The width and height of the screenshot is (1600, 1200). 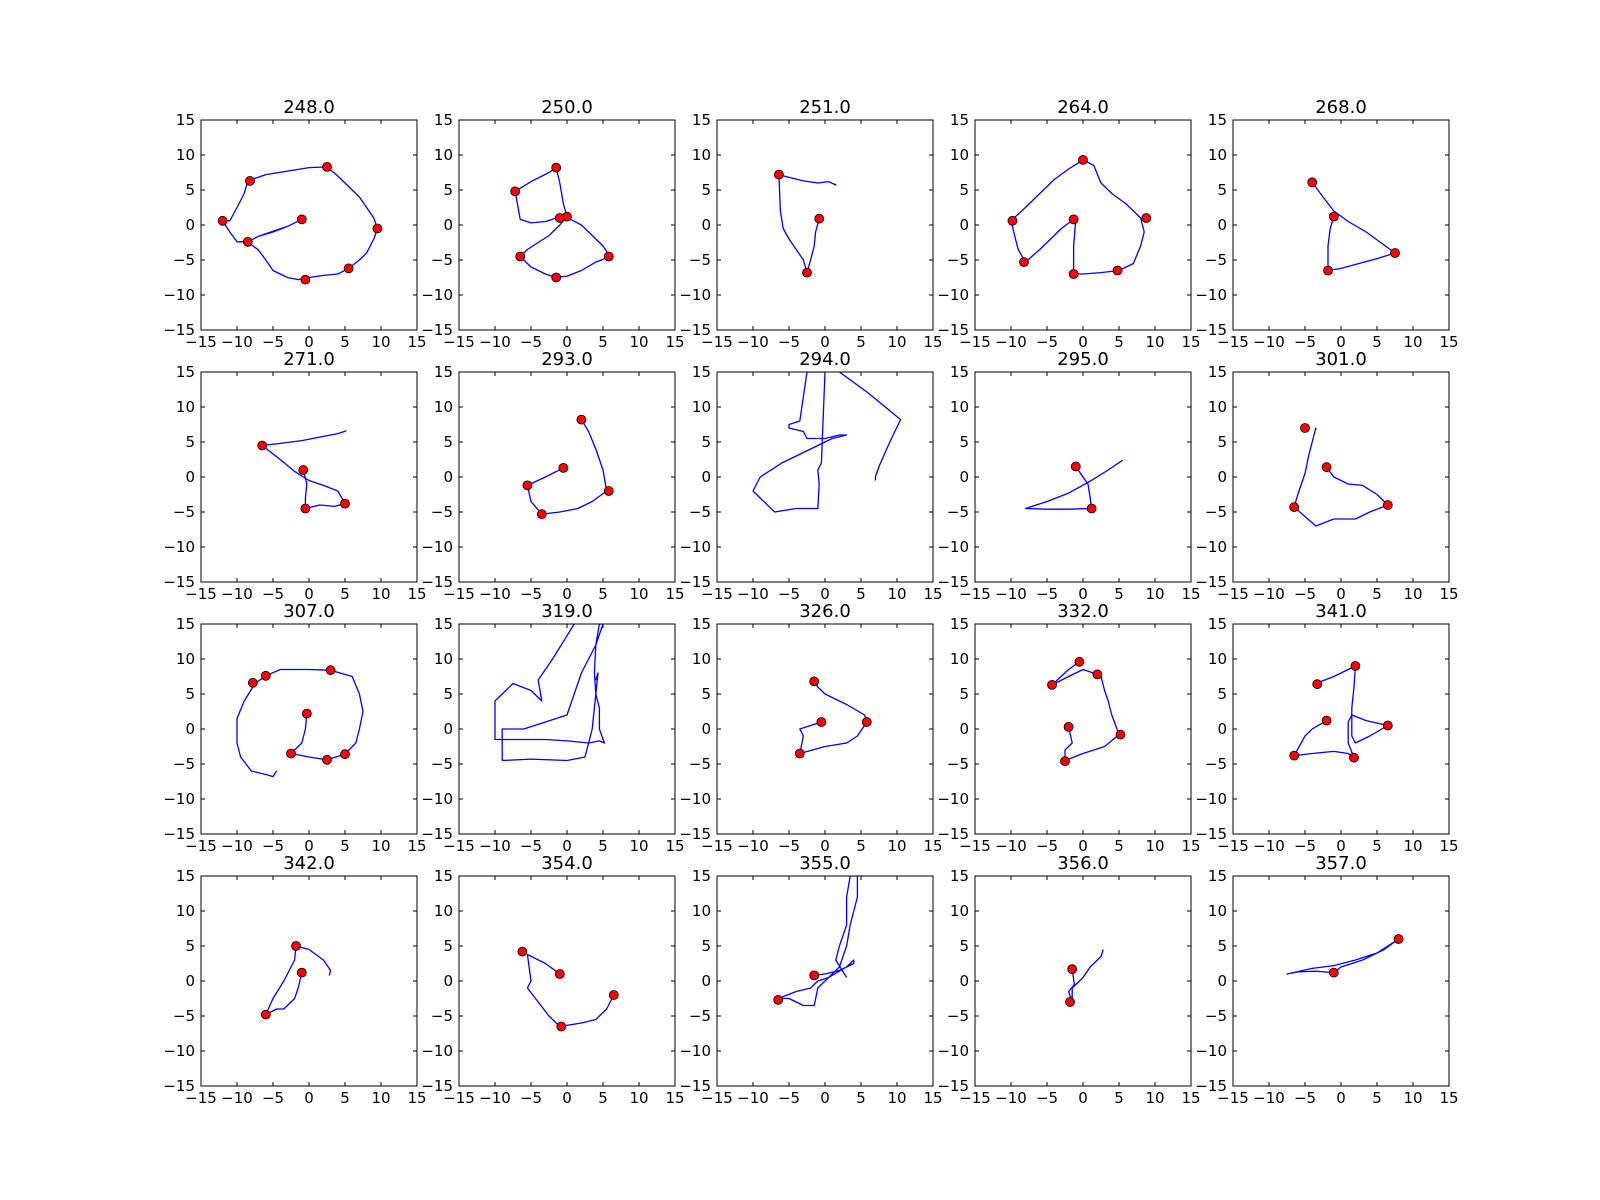 I want to click on subplot-title: 248.0, so click(x=309, y=107).